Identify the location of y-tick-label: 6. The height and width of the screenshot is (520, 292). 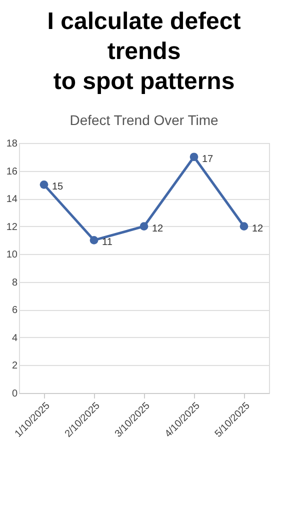
(15, 310).